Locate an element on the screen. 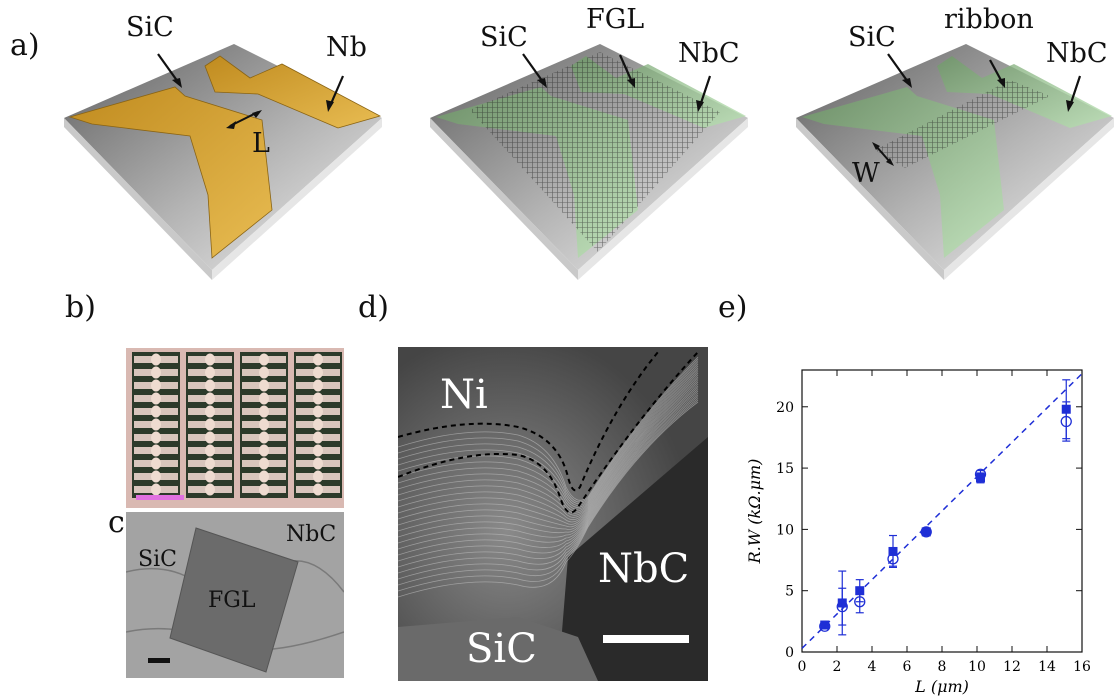 The image size is (1114, 700). nb-electrode-right is located at coordinates (293, 92).